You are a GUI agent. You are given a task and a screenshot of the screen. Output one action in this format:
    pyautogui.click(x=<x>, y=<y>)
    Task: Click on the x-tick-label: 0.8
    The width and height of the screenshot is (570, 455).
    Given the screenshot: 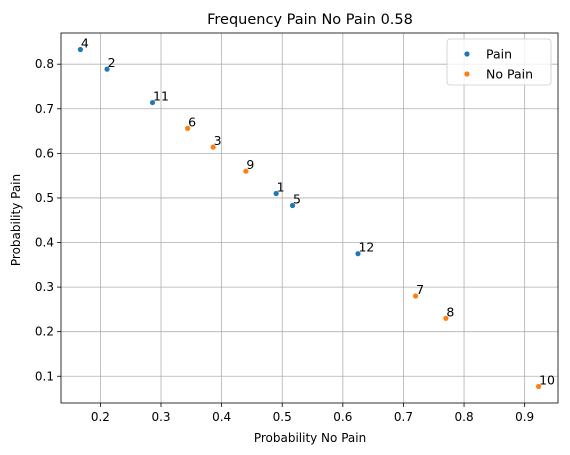 What is the action you would take?
    pyautogui.click(x=464, y=417)
    